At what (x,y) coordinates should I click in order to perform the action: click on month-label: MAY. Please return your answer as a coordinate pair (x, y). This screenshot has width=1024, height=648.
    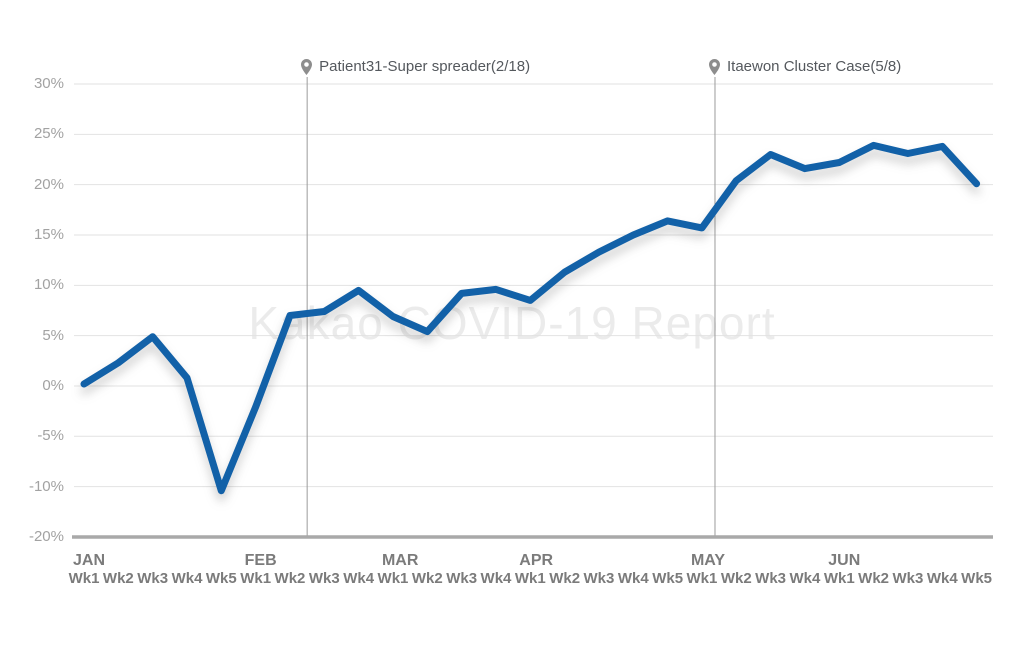
    Looking at the image, I should click on (708, 560).